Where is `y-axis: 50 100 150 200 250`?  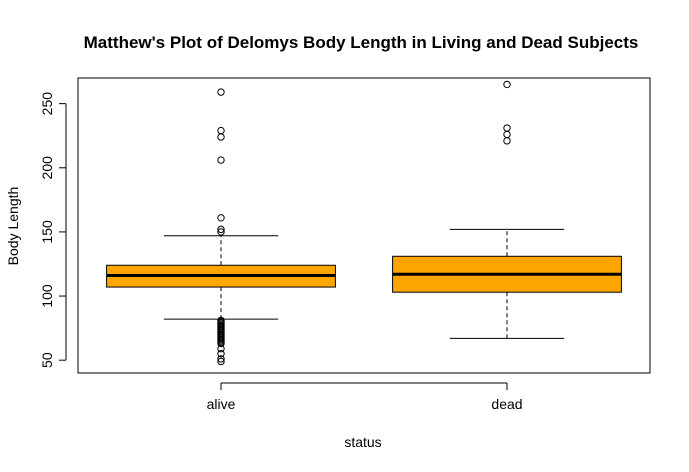
y-axis: 50 100 150 200 250 is located at coordinates (53, 230).